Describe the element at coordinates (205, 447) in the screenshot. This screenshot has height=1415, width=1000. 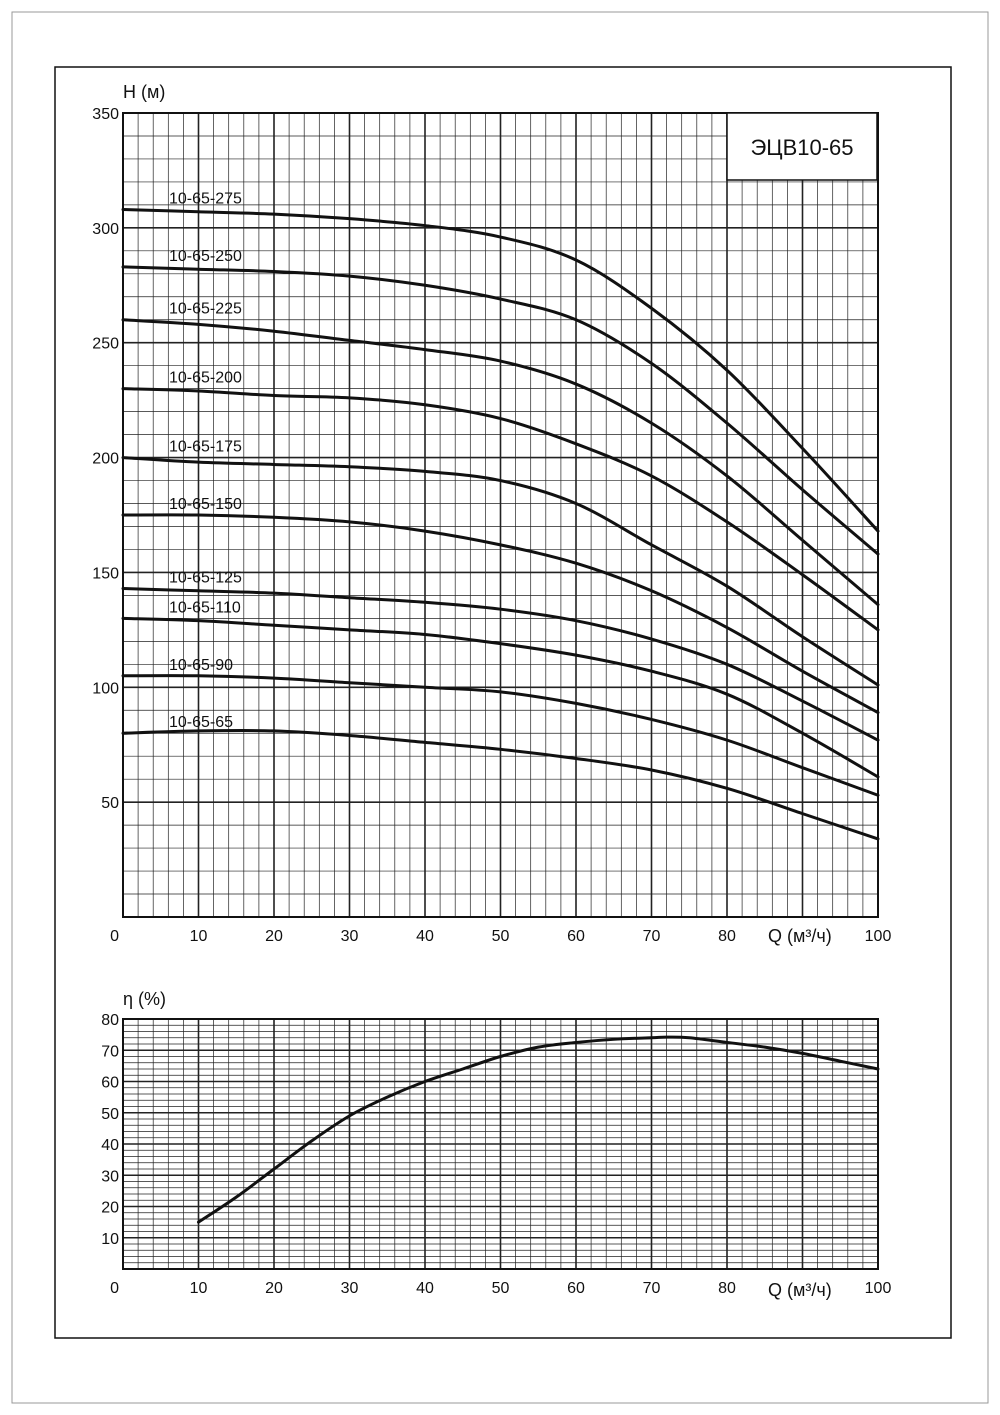
I see `series-label: 10-65-175` at that location.